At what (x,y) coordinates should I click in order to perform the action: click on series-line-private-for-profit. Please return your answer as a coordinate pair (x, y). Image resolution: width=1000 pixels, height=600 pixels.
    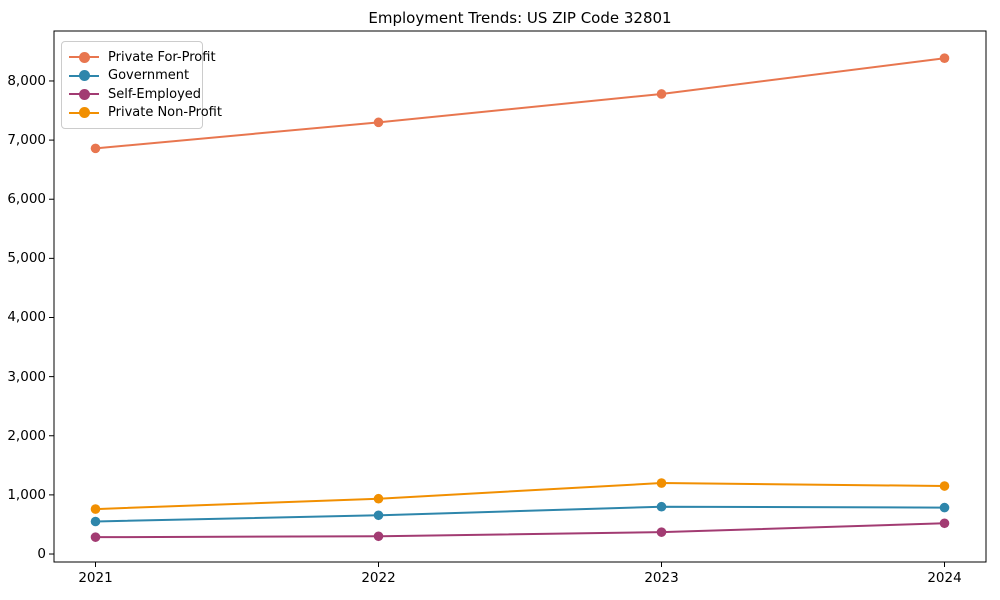
    Looking at the image, I should click on (520, 103).